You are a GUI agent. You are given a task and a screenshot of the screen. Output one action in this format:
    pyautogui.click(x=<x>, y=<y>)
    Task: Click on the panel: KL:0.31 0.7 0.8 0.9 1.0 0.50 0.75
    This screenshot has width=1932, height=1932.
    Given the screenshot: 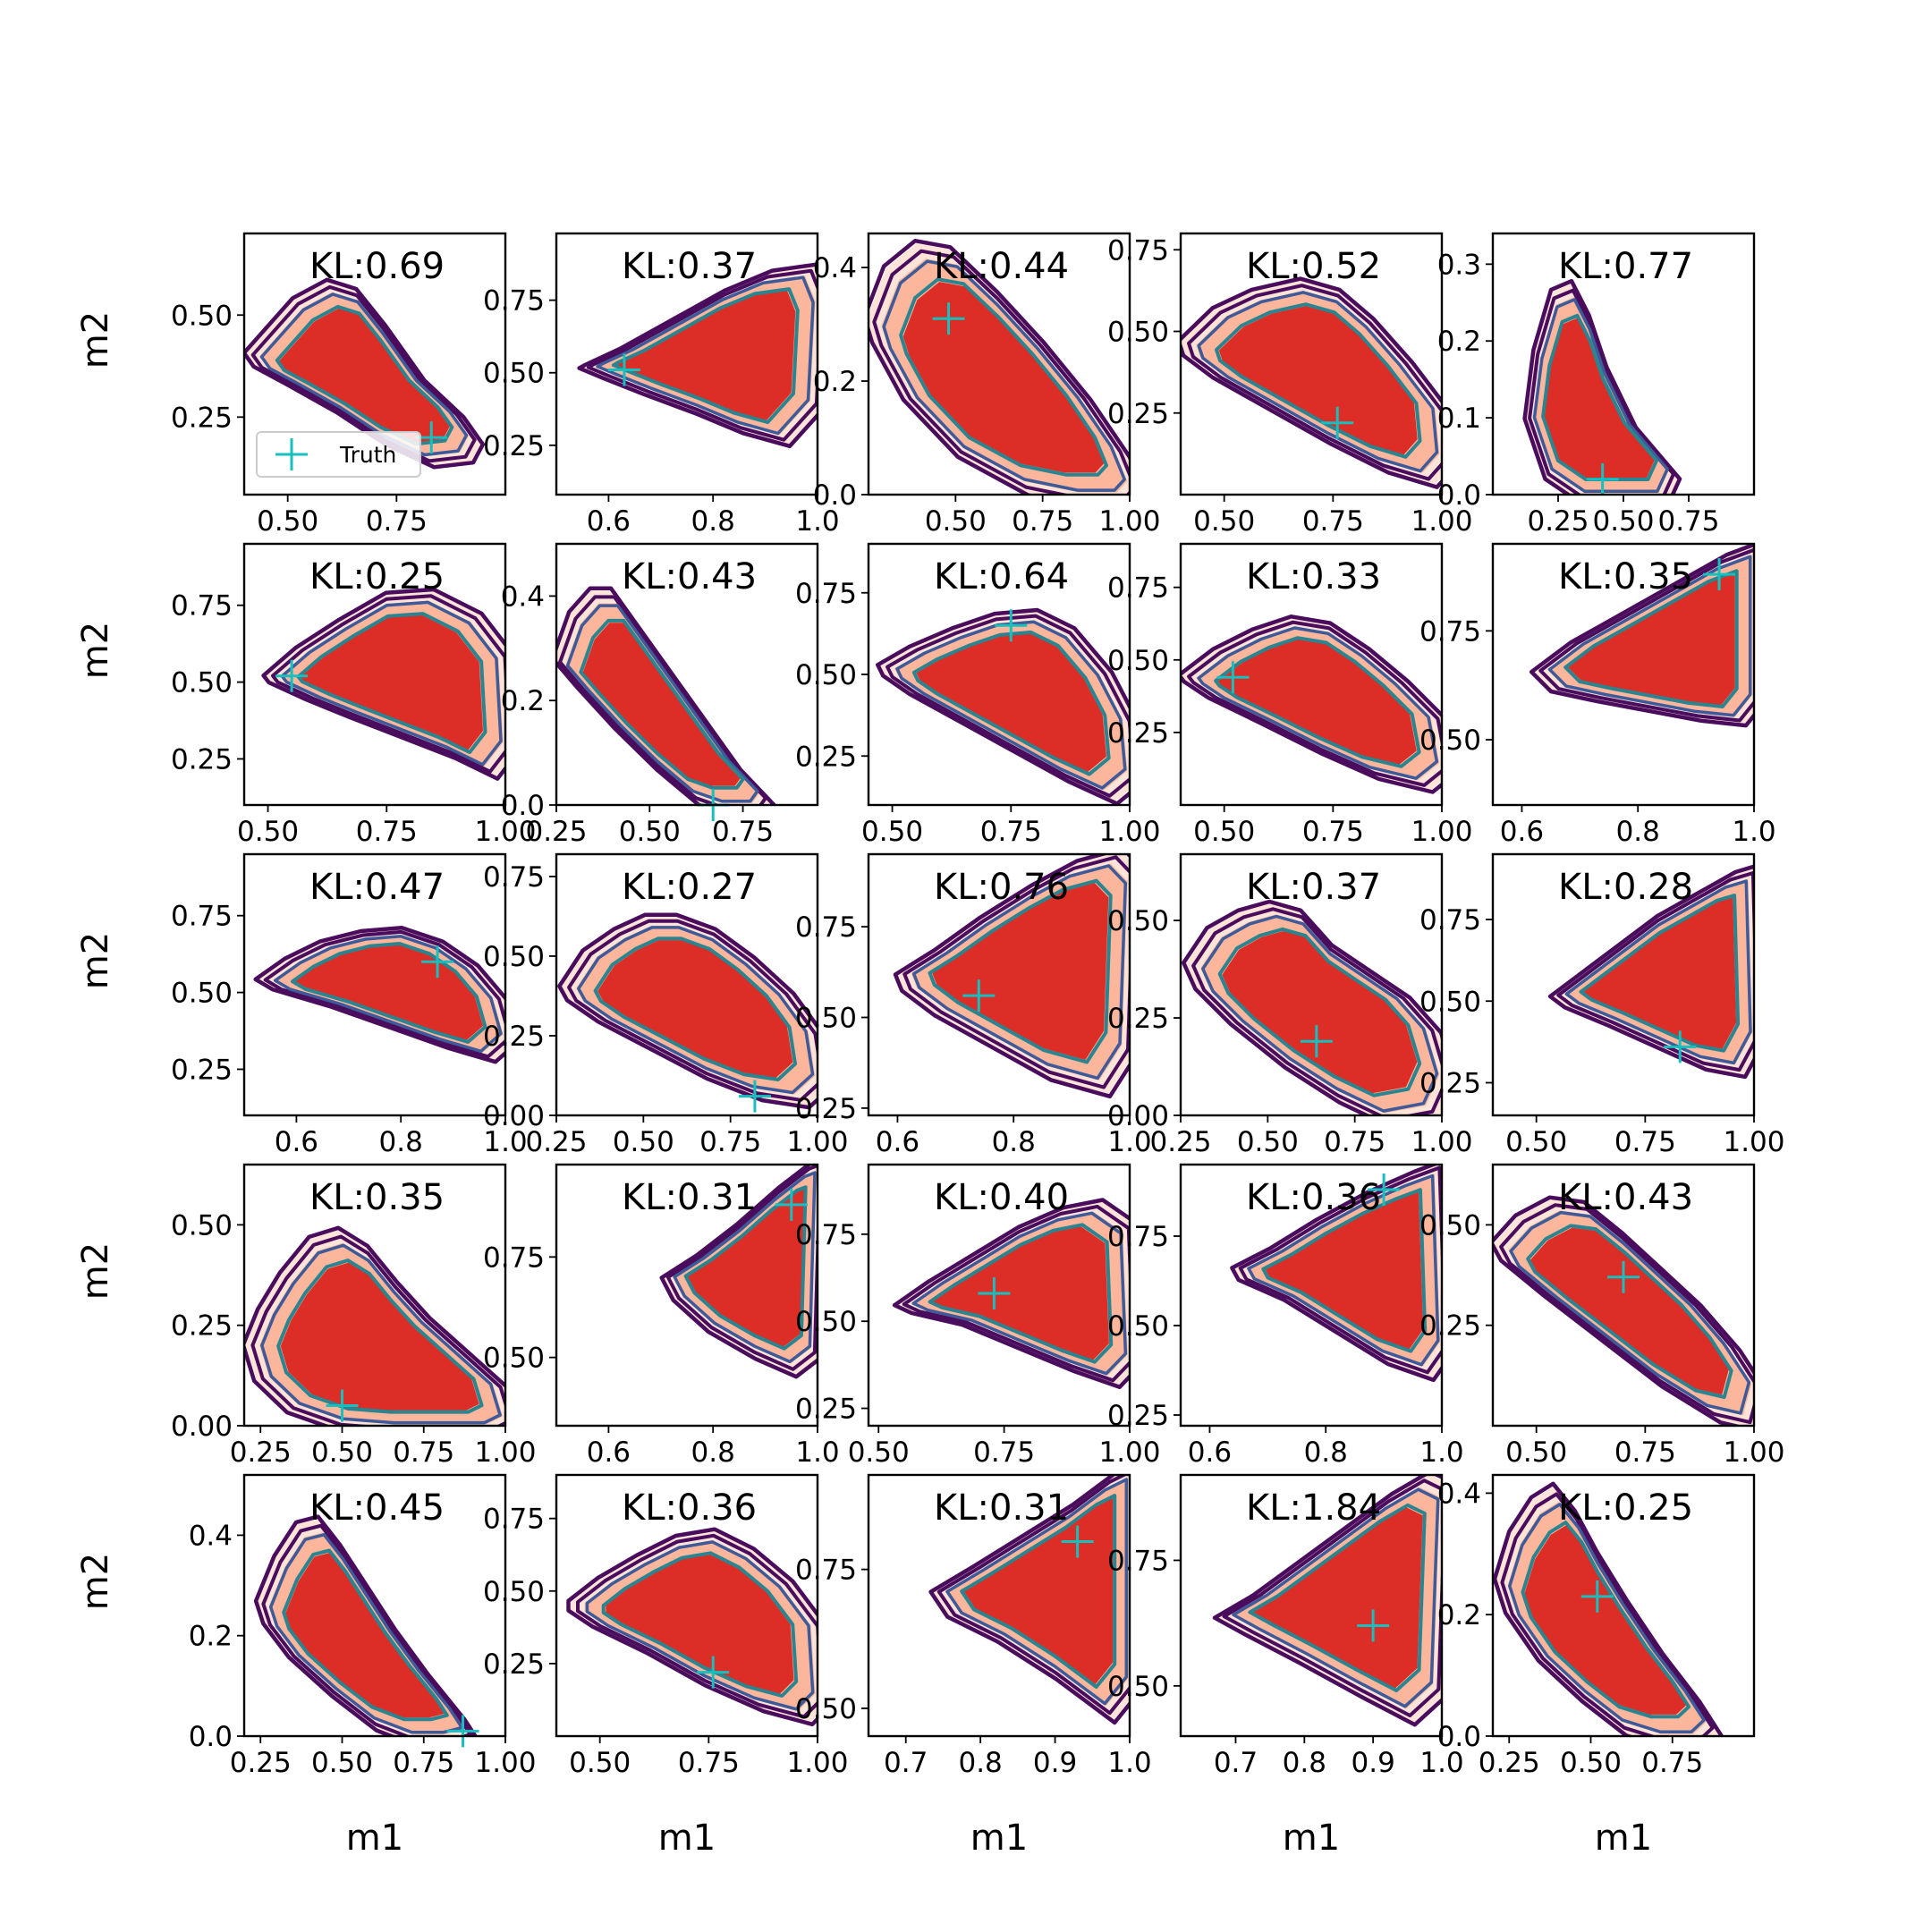 What is the action you would take?
    pyautogui.click(x=973, y=1626)
    